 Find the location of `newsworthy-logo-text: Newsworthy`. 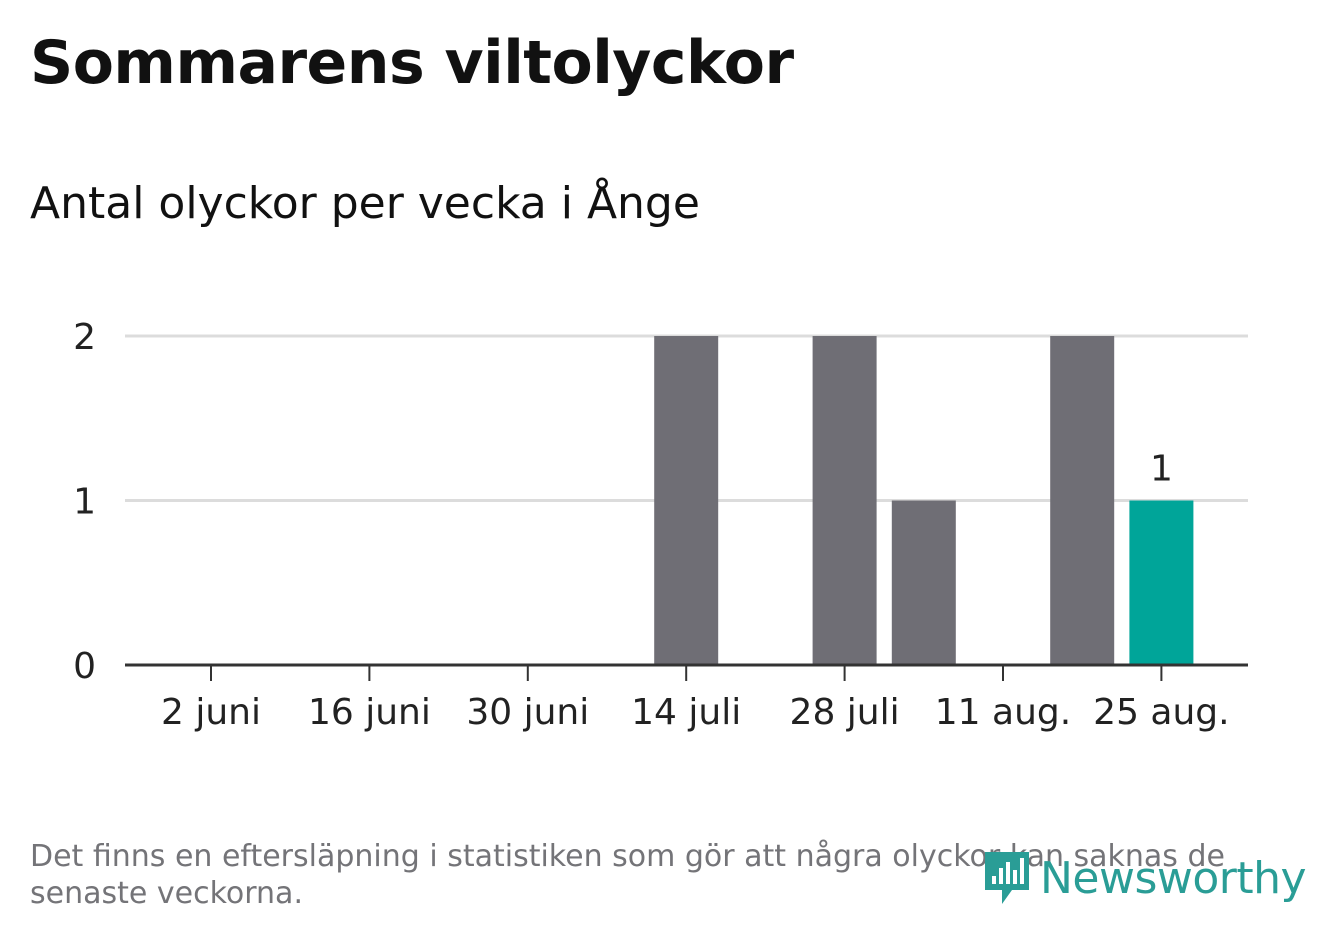

newsworthy-logo-text: Newsworthy is located at coordinates (1173, 878).